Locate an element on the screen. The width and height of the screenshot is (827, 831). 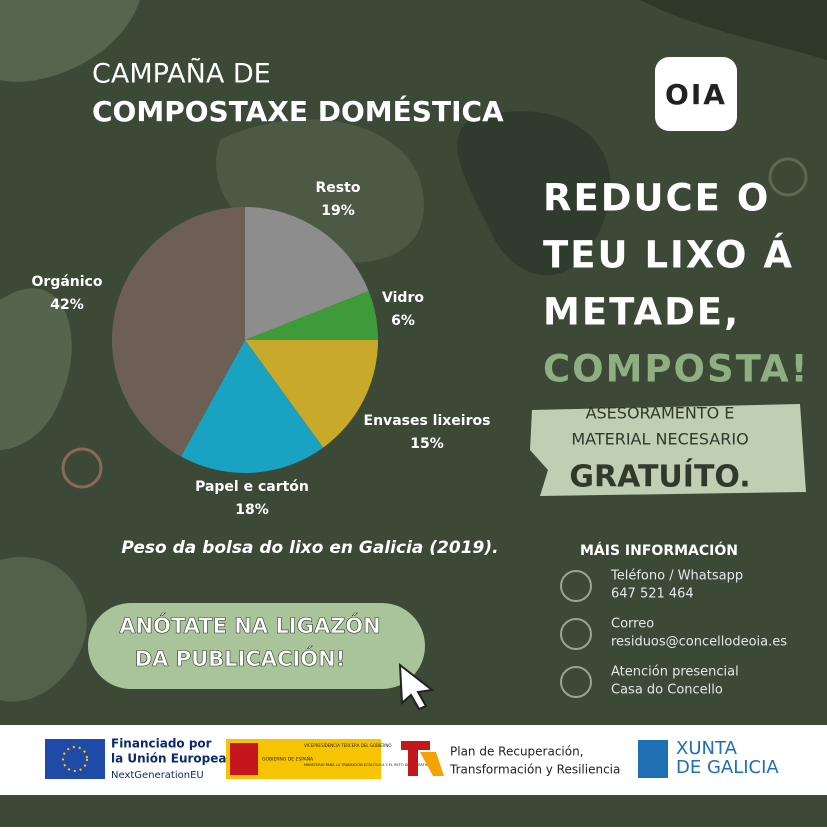
contact-label: Correo is located at coordinates (632, 624).